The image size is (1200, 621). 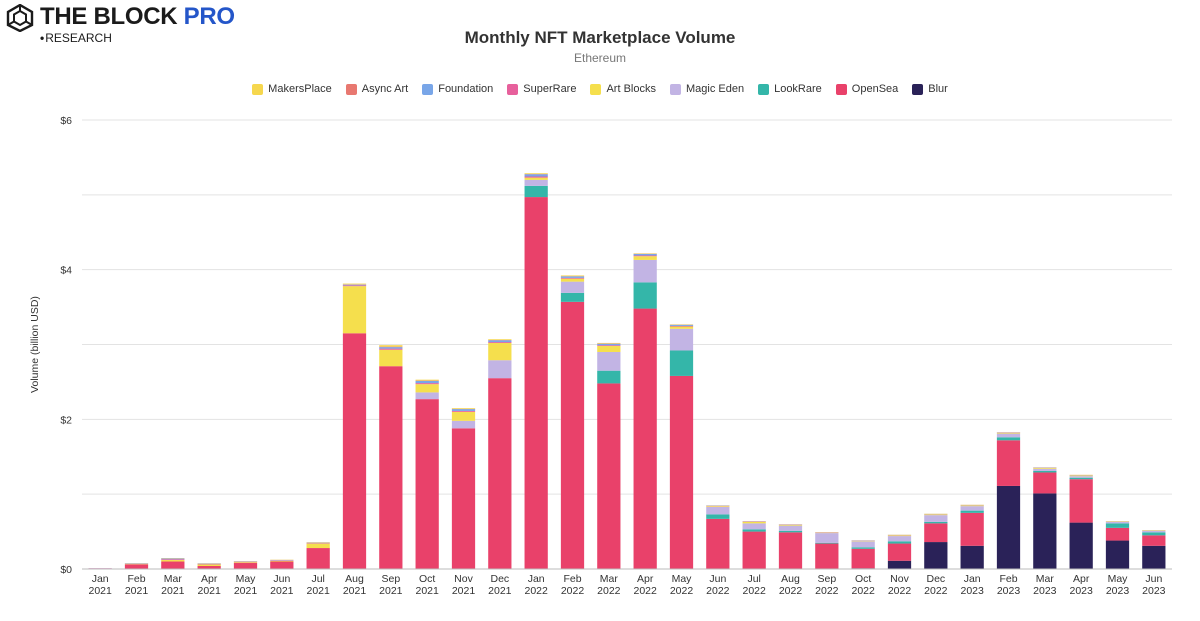 What do you see at coordinates (631, 89) in the screenshot?
I see `legend-label: Art Blocks` at bounding box center [631, 89].